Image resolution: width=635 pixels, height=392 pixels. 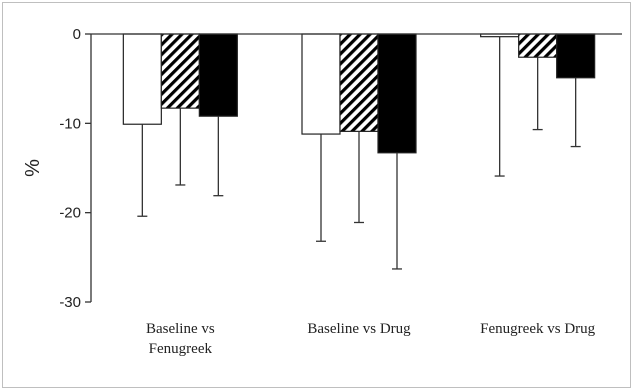 What do you see at coordinates (70, 213) in the screenshot?
I see `y-tick-label: -20` at bounding box center [70, 213].